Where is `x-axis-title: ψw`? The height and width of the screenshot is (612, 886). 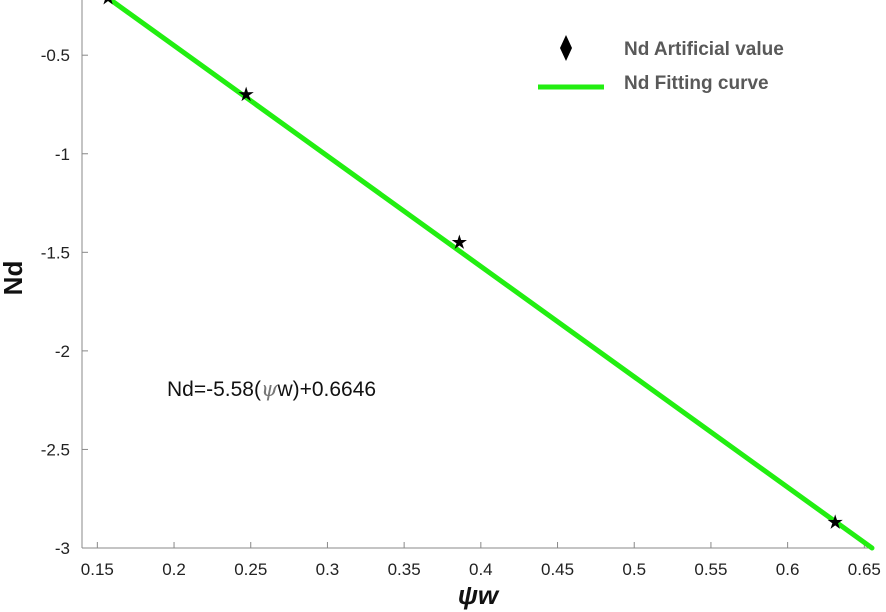
x-axis-title: ψw is located at coordinates (479, 595).